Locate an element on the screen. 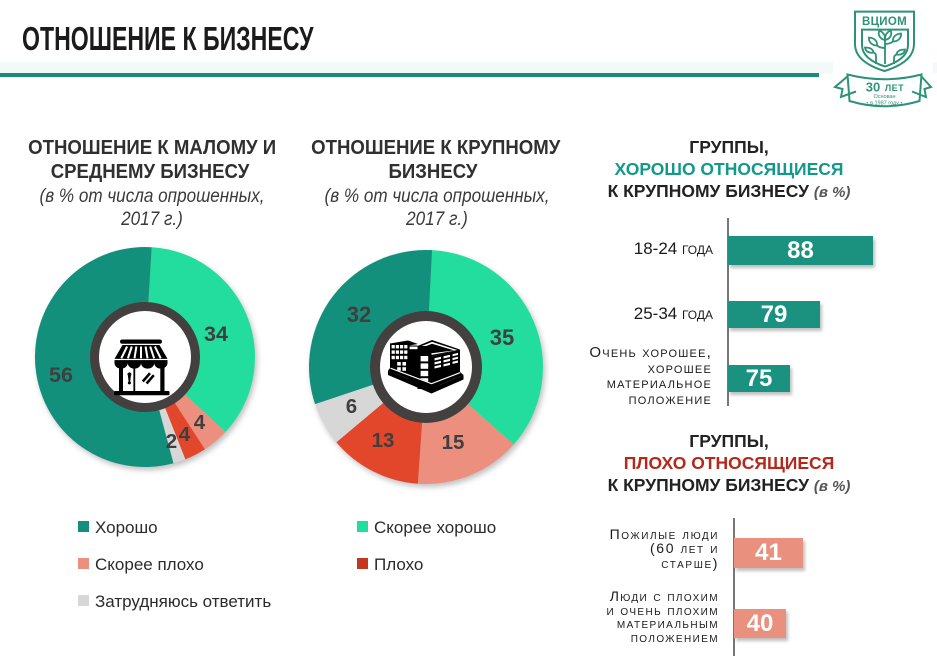 The width and height of the screenshot is (937, 670). svg-text: ВЦИОМ is located at coordinates (884, 22).